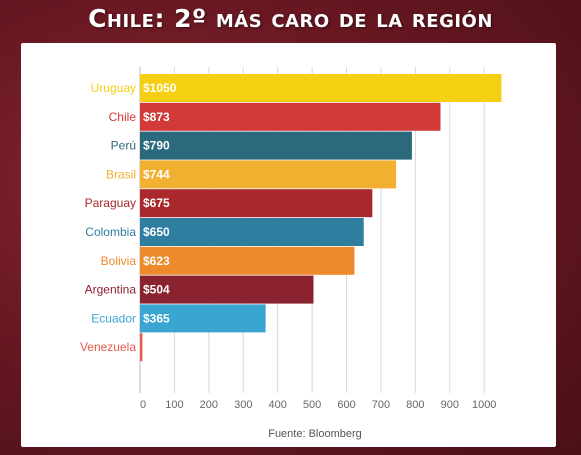 The width and height of the screenshot is (581, 455). What do you see at coordinates (227, 289) in the screenshot?
I see `bar-argentina` at bounding box center [227, 289].